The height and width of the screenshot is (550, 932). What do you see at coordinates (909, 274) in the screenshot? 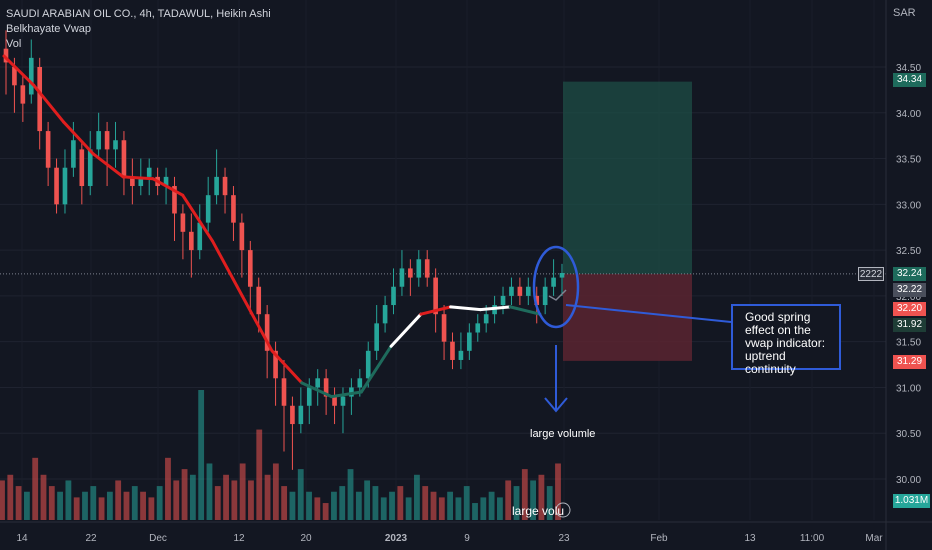
I see `last-price-badge: 32.24` at bounding box center [909, 274].